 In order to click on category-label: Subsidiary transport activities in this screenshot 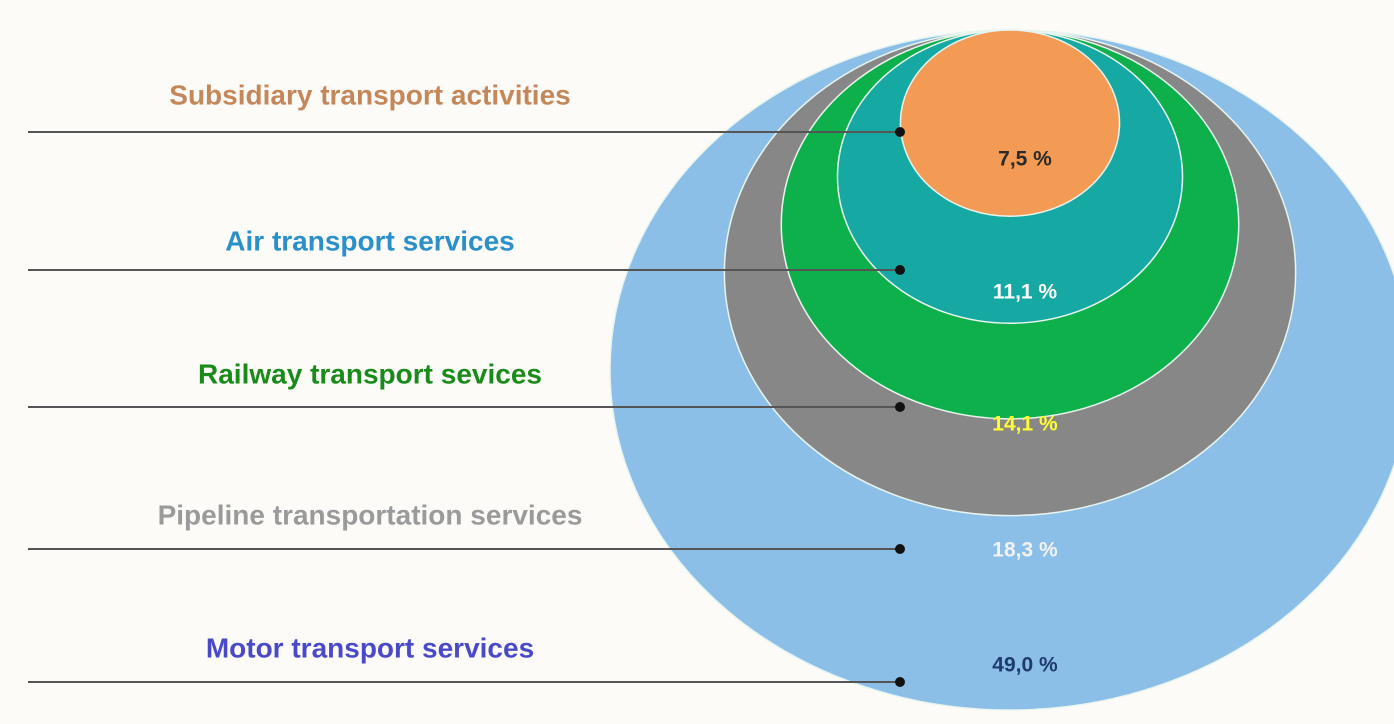, I will do `click(369, 94)`.